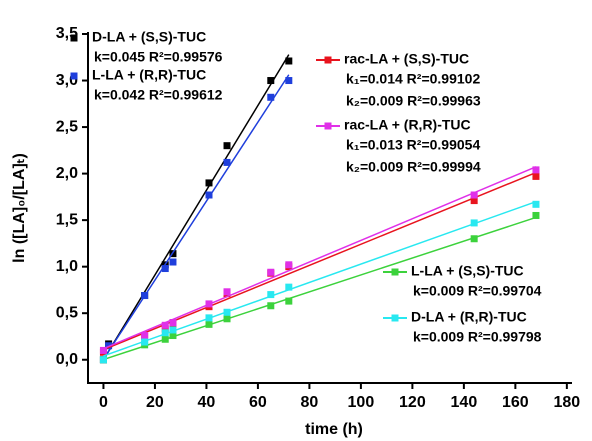 This screenshot has height=441, width=592. What do you see at coordinates (67, 126) in the screenshot?
I see `y-tick-label: 2,5` at bounding box center [67, 126].